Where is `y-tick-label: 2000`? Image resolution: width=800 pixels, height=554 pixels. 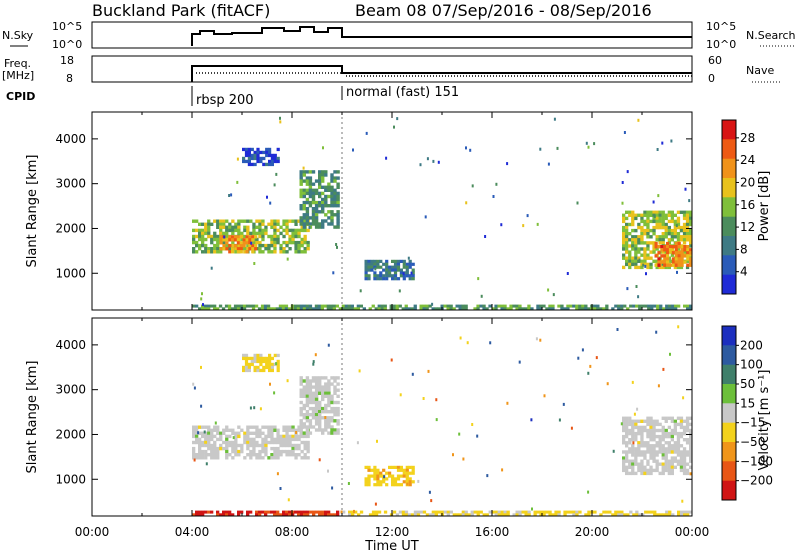
y-tick-label: 2000 is located at coordinates (70, 228).